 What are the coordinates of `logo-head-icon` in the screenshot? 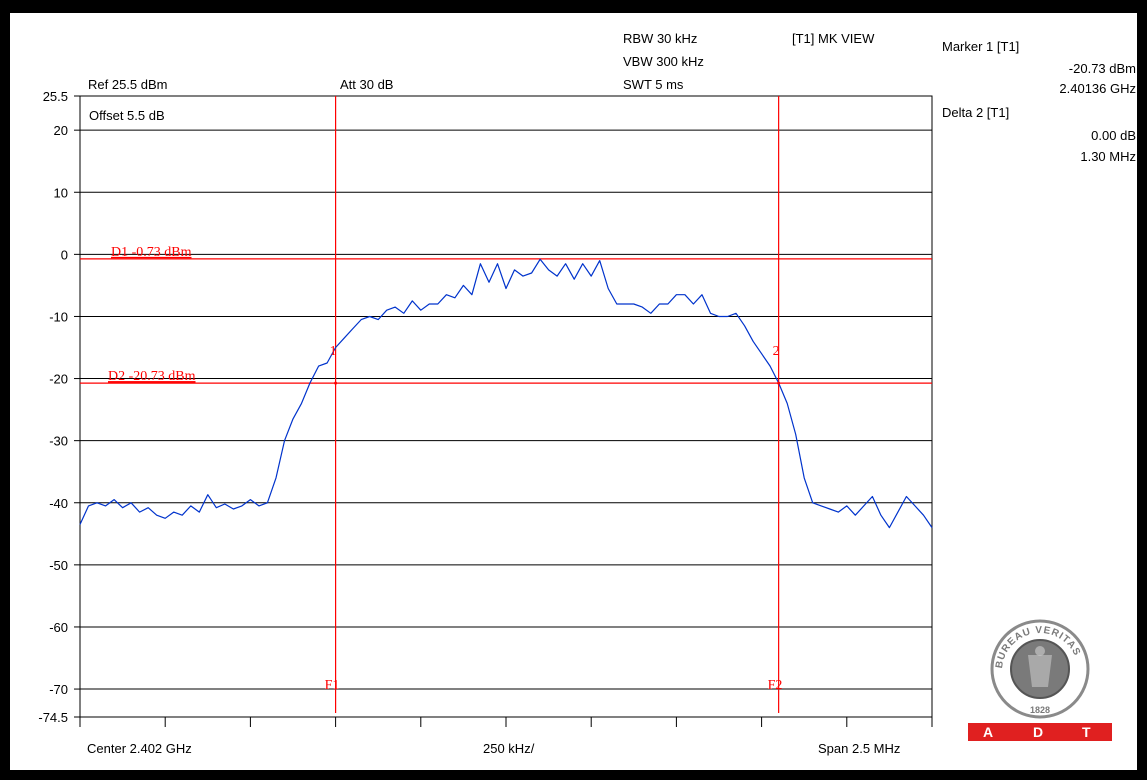 It's located at (1040, 651).